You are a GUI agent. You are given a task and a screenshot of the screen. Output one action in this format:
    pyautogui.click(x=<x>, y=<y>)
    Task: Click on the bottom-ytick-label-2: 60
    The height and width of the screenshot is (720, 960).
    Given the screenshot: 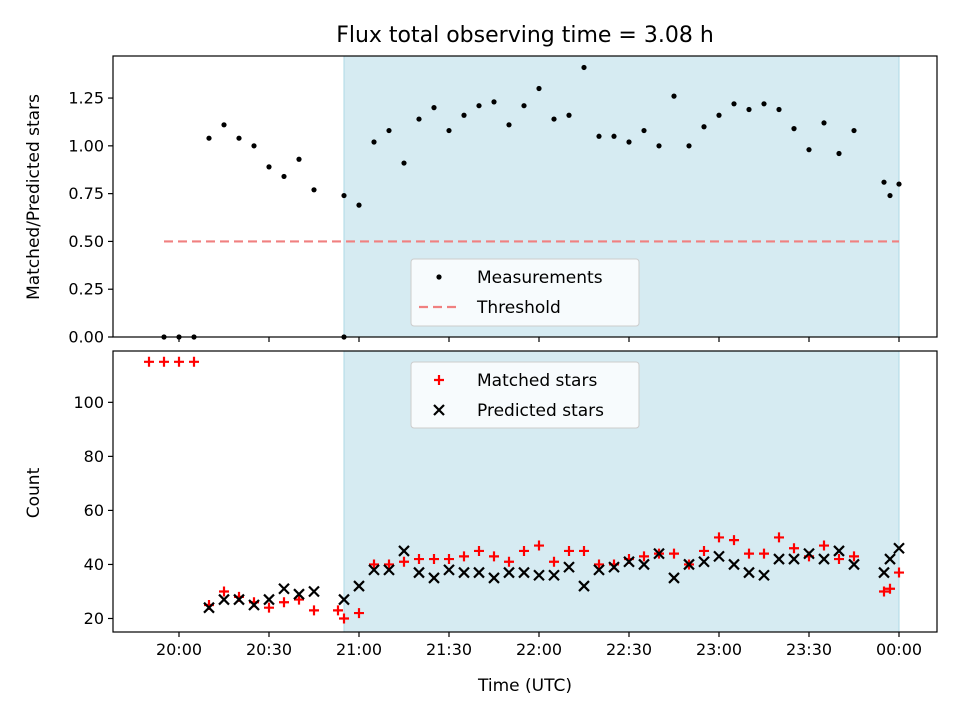 What is the action you would take?
    pyautogui.click(x=94, y=510)
    